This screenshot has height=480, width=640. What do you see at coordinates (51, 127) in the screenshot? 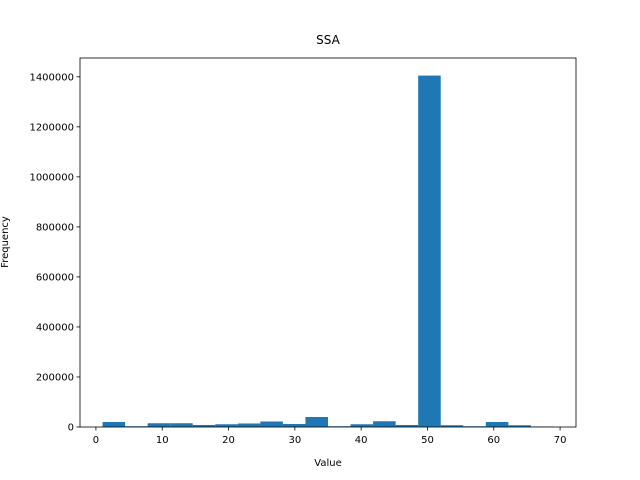
I see `y-tick-label: 1200000` at bounding box center [51, 127].